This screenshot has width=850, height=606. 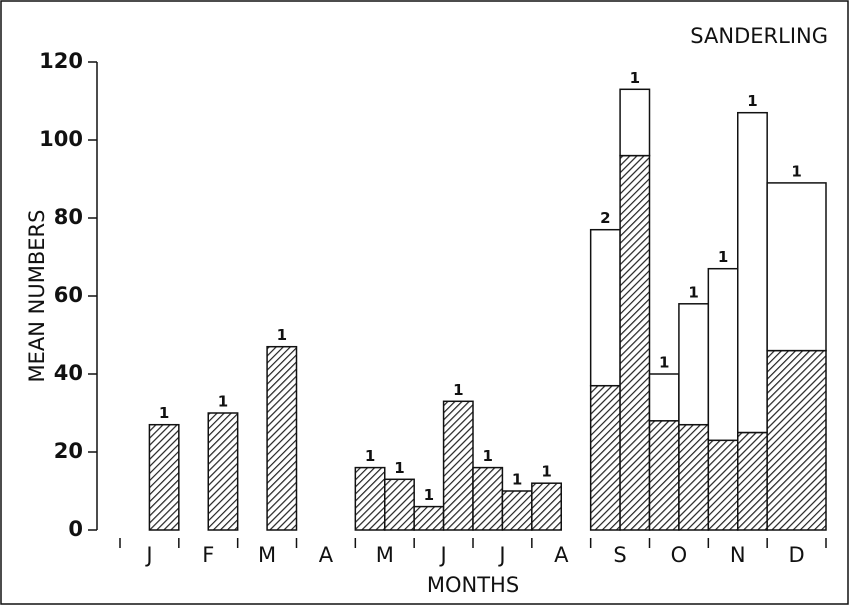 What do you see at coordinates (75, 529) in the screenshot?
I see `y-tick-label: 0` at bounding box center [75, 529].